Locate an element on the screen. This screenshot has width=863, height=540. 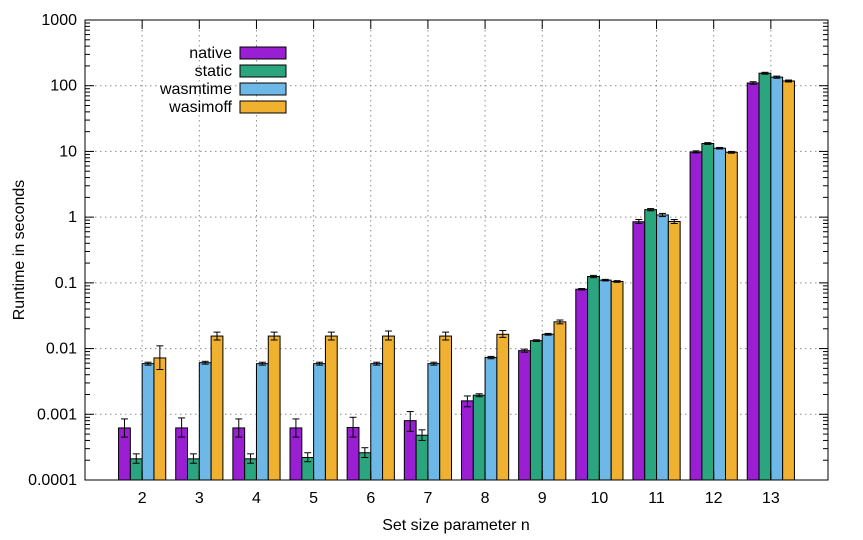
y-axis-title: Runtime in seconds is located at coordinates (19, 250).